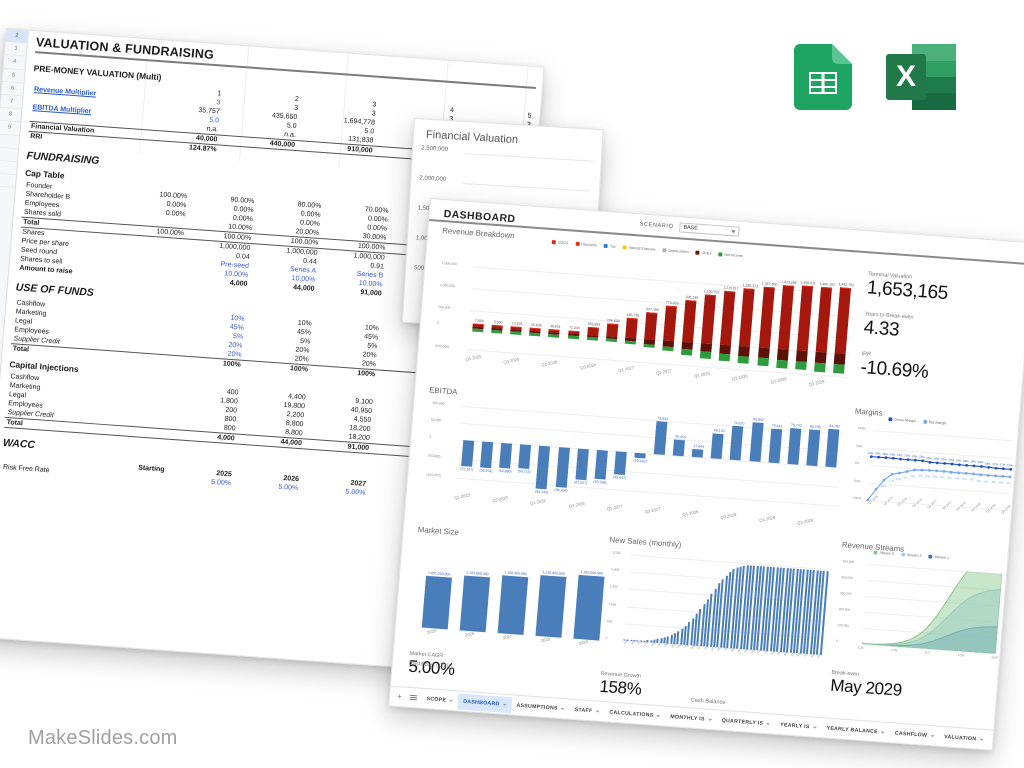 The height and width of the screenshot is (768, 1024). Describe the element at coordinates (932, 609) in the screenshot. I see `revenue-streams-areas` at that location.